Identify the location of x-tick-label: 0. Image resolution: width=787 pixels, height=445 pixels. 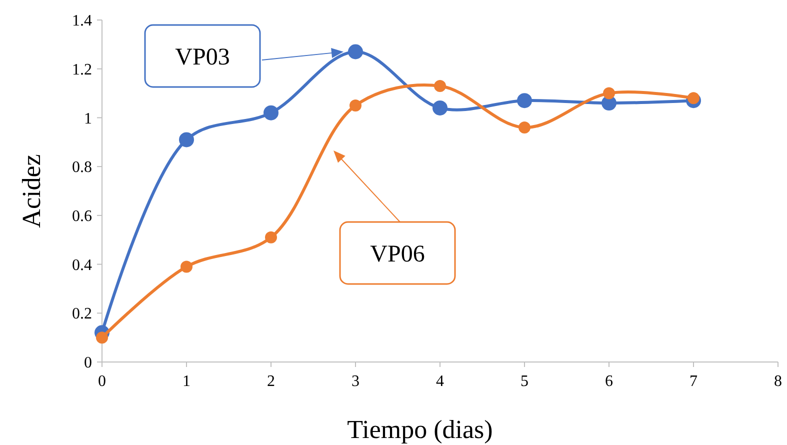
(102, 381).